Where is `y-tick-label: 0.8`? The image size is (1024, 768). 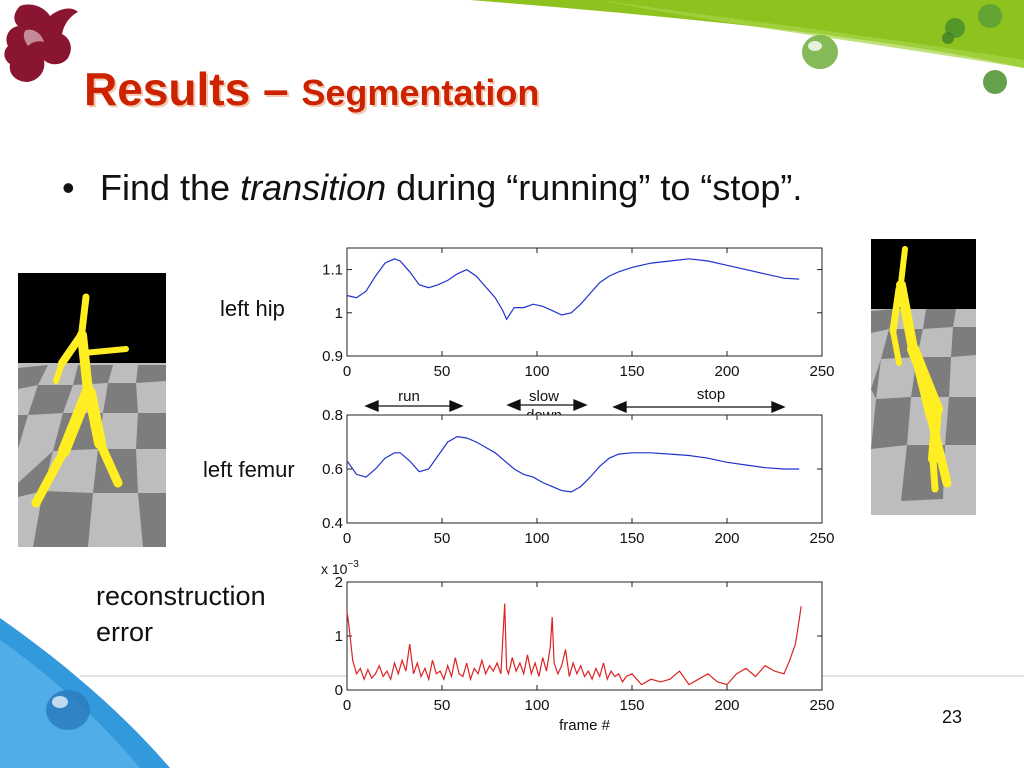 y-tick-label: 0.8 is located at coordinates (332, 415).